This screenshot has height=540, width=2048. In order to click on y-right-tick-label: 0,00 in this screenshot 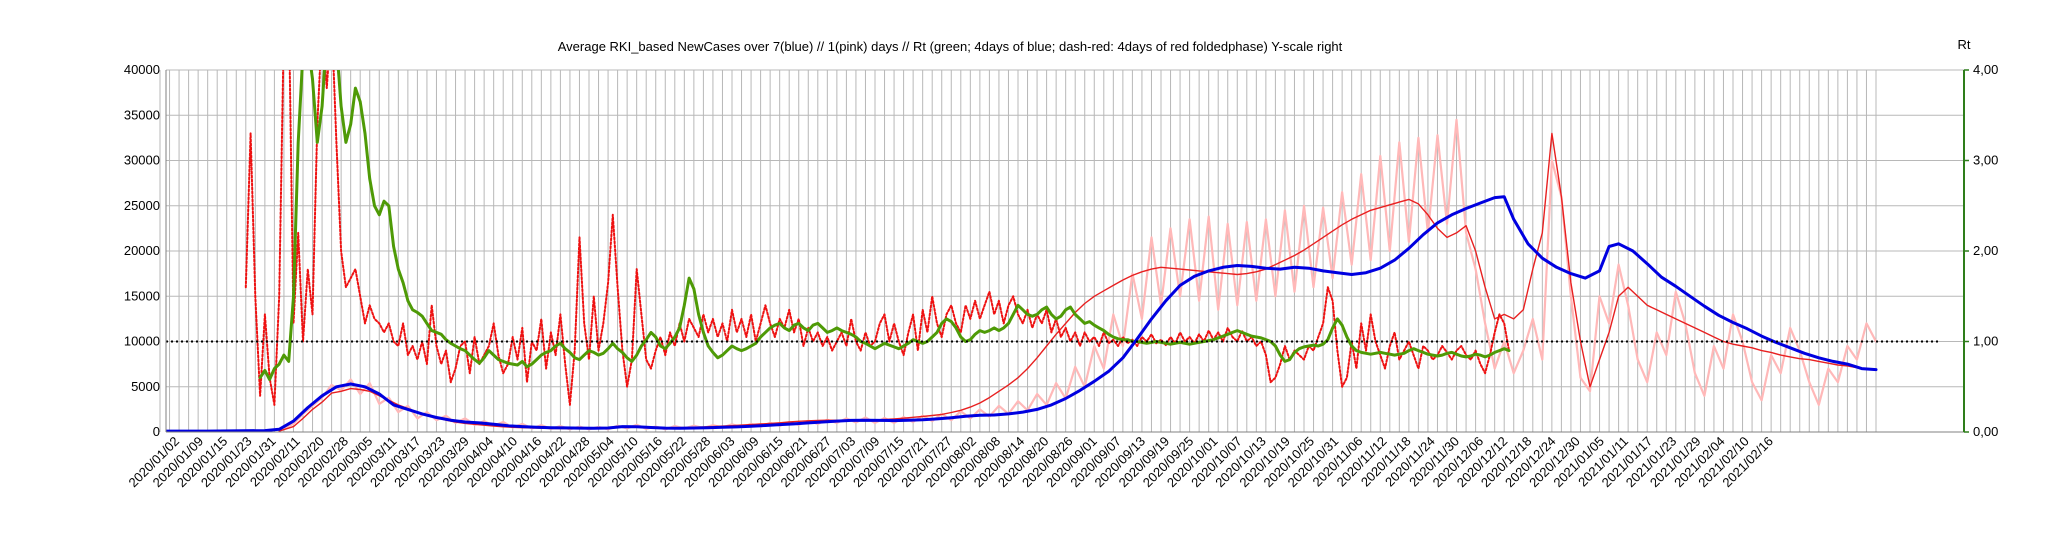, I will do `click(1985, 431)`.